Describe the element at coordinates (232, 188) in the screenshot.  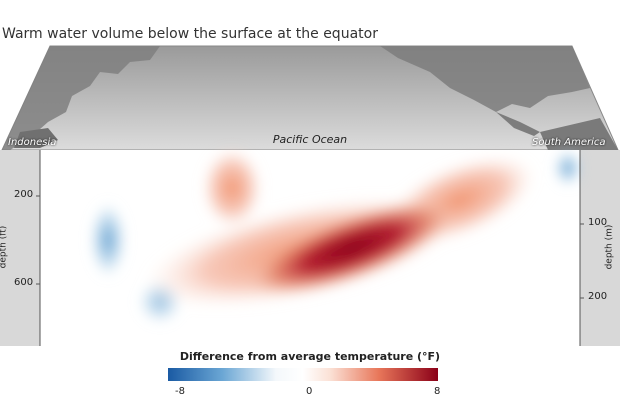
I see `warm-halo-column` at that location.